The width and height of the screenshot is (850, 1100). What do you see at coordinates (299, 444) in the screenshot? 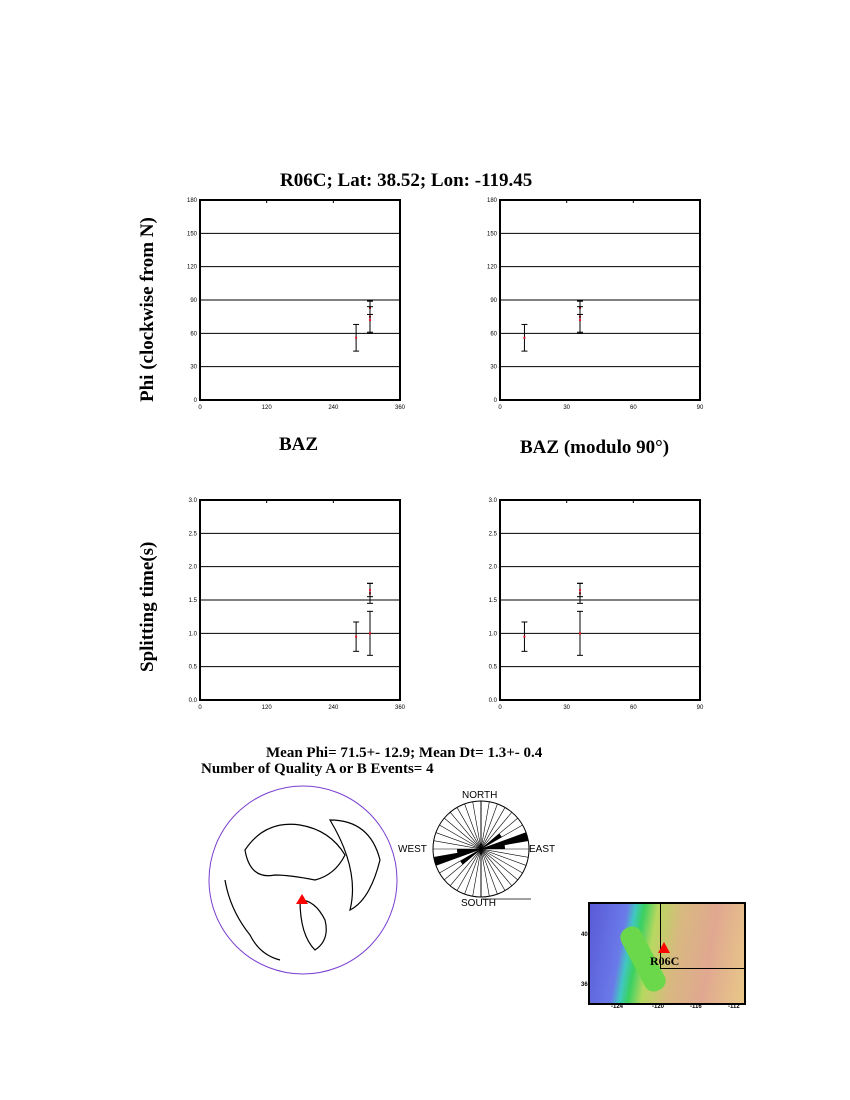
I see `x-axis-label-baz: BAZ` at bounding box center [299, 444].